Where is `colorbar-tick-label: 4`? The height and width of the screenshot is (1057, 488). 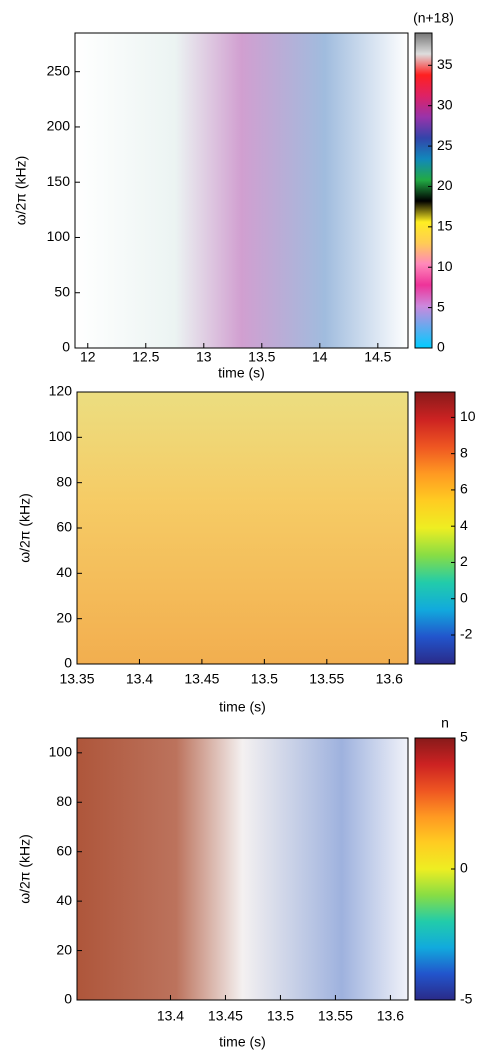 colorbar-tick-label: 4 is located at coordinates (464, 525).